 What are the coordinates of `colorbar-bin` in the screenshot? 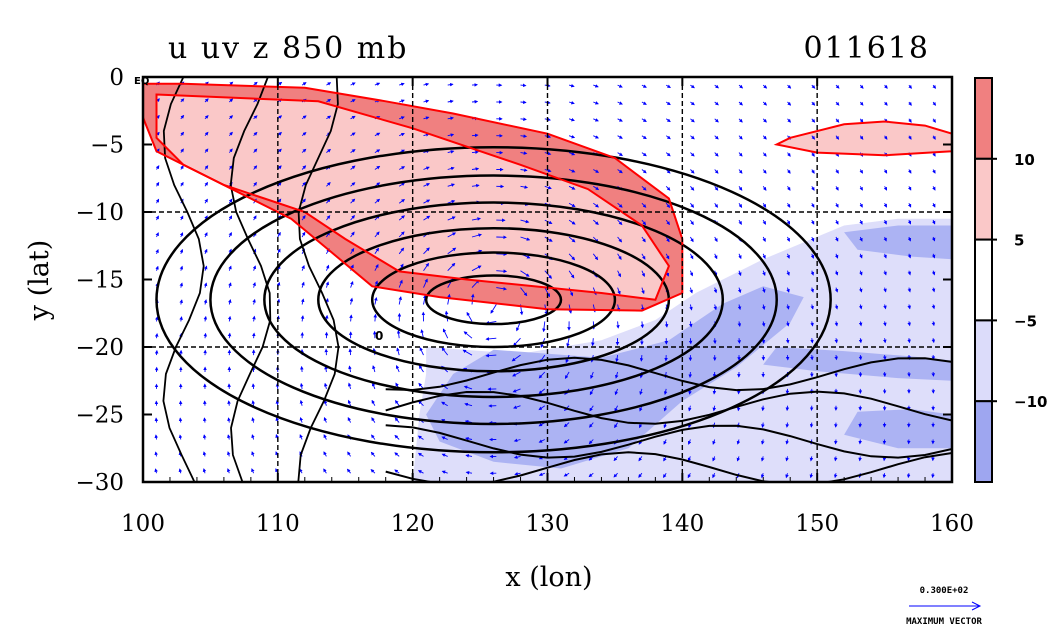 It's located at (983, 280).